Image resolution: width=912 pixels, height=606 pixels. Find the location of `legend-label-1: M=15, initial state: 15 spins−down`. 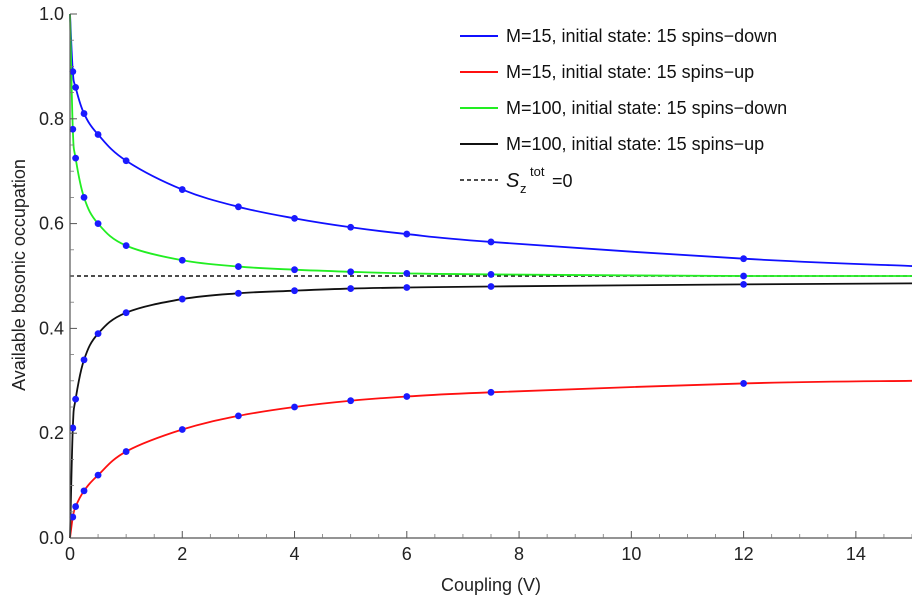

legend-label-1: M=15, initial state: 15 spins−down is located at coordinates (641, 36).